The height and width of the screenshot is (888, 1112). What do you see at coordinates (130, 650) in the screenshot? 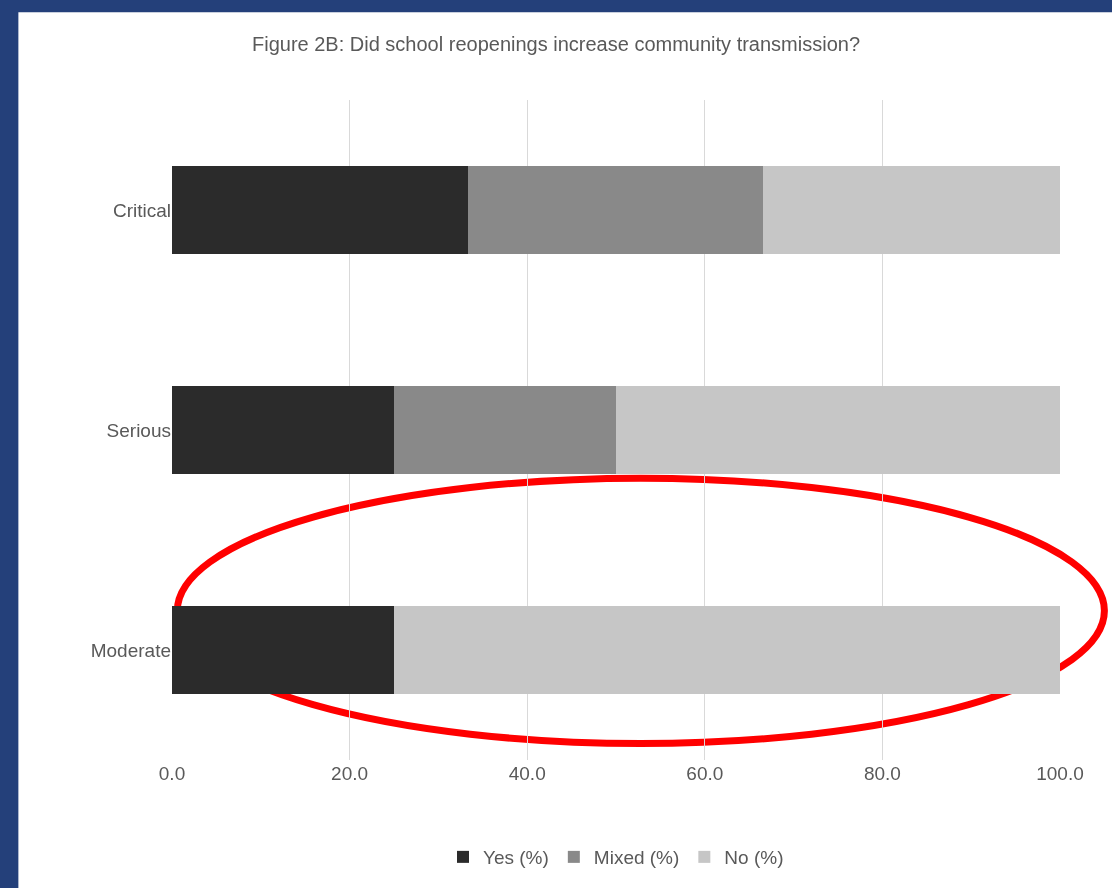
I see `y-tick-label: Moderate` at bounding box center [130, 650].